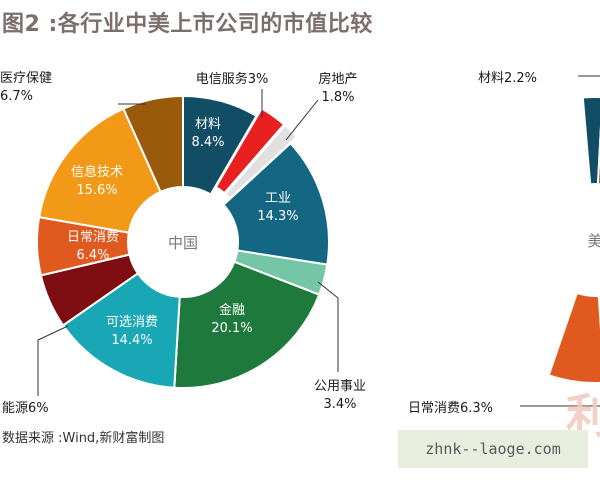  Describe the element at coordinates (339, 404) in the screenshot. I see `china-slice-5-value-label: 3.4%` at that location.